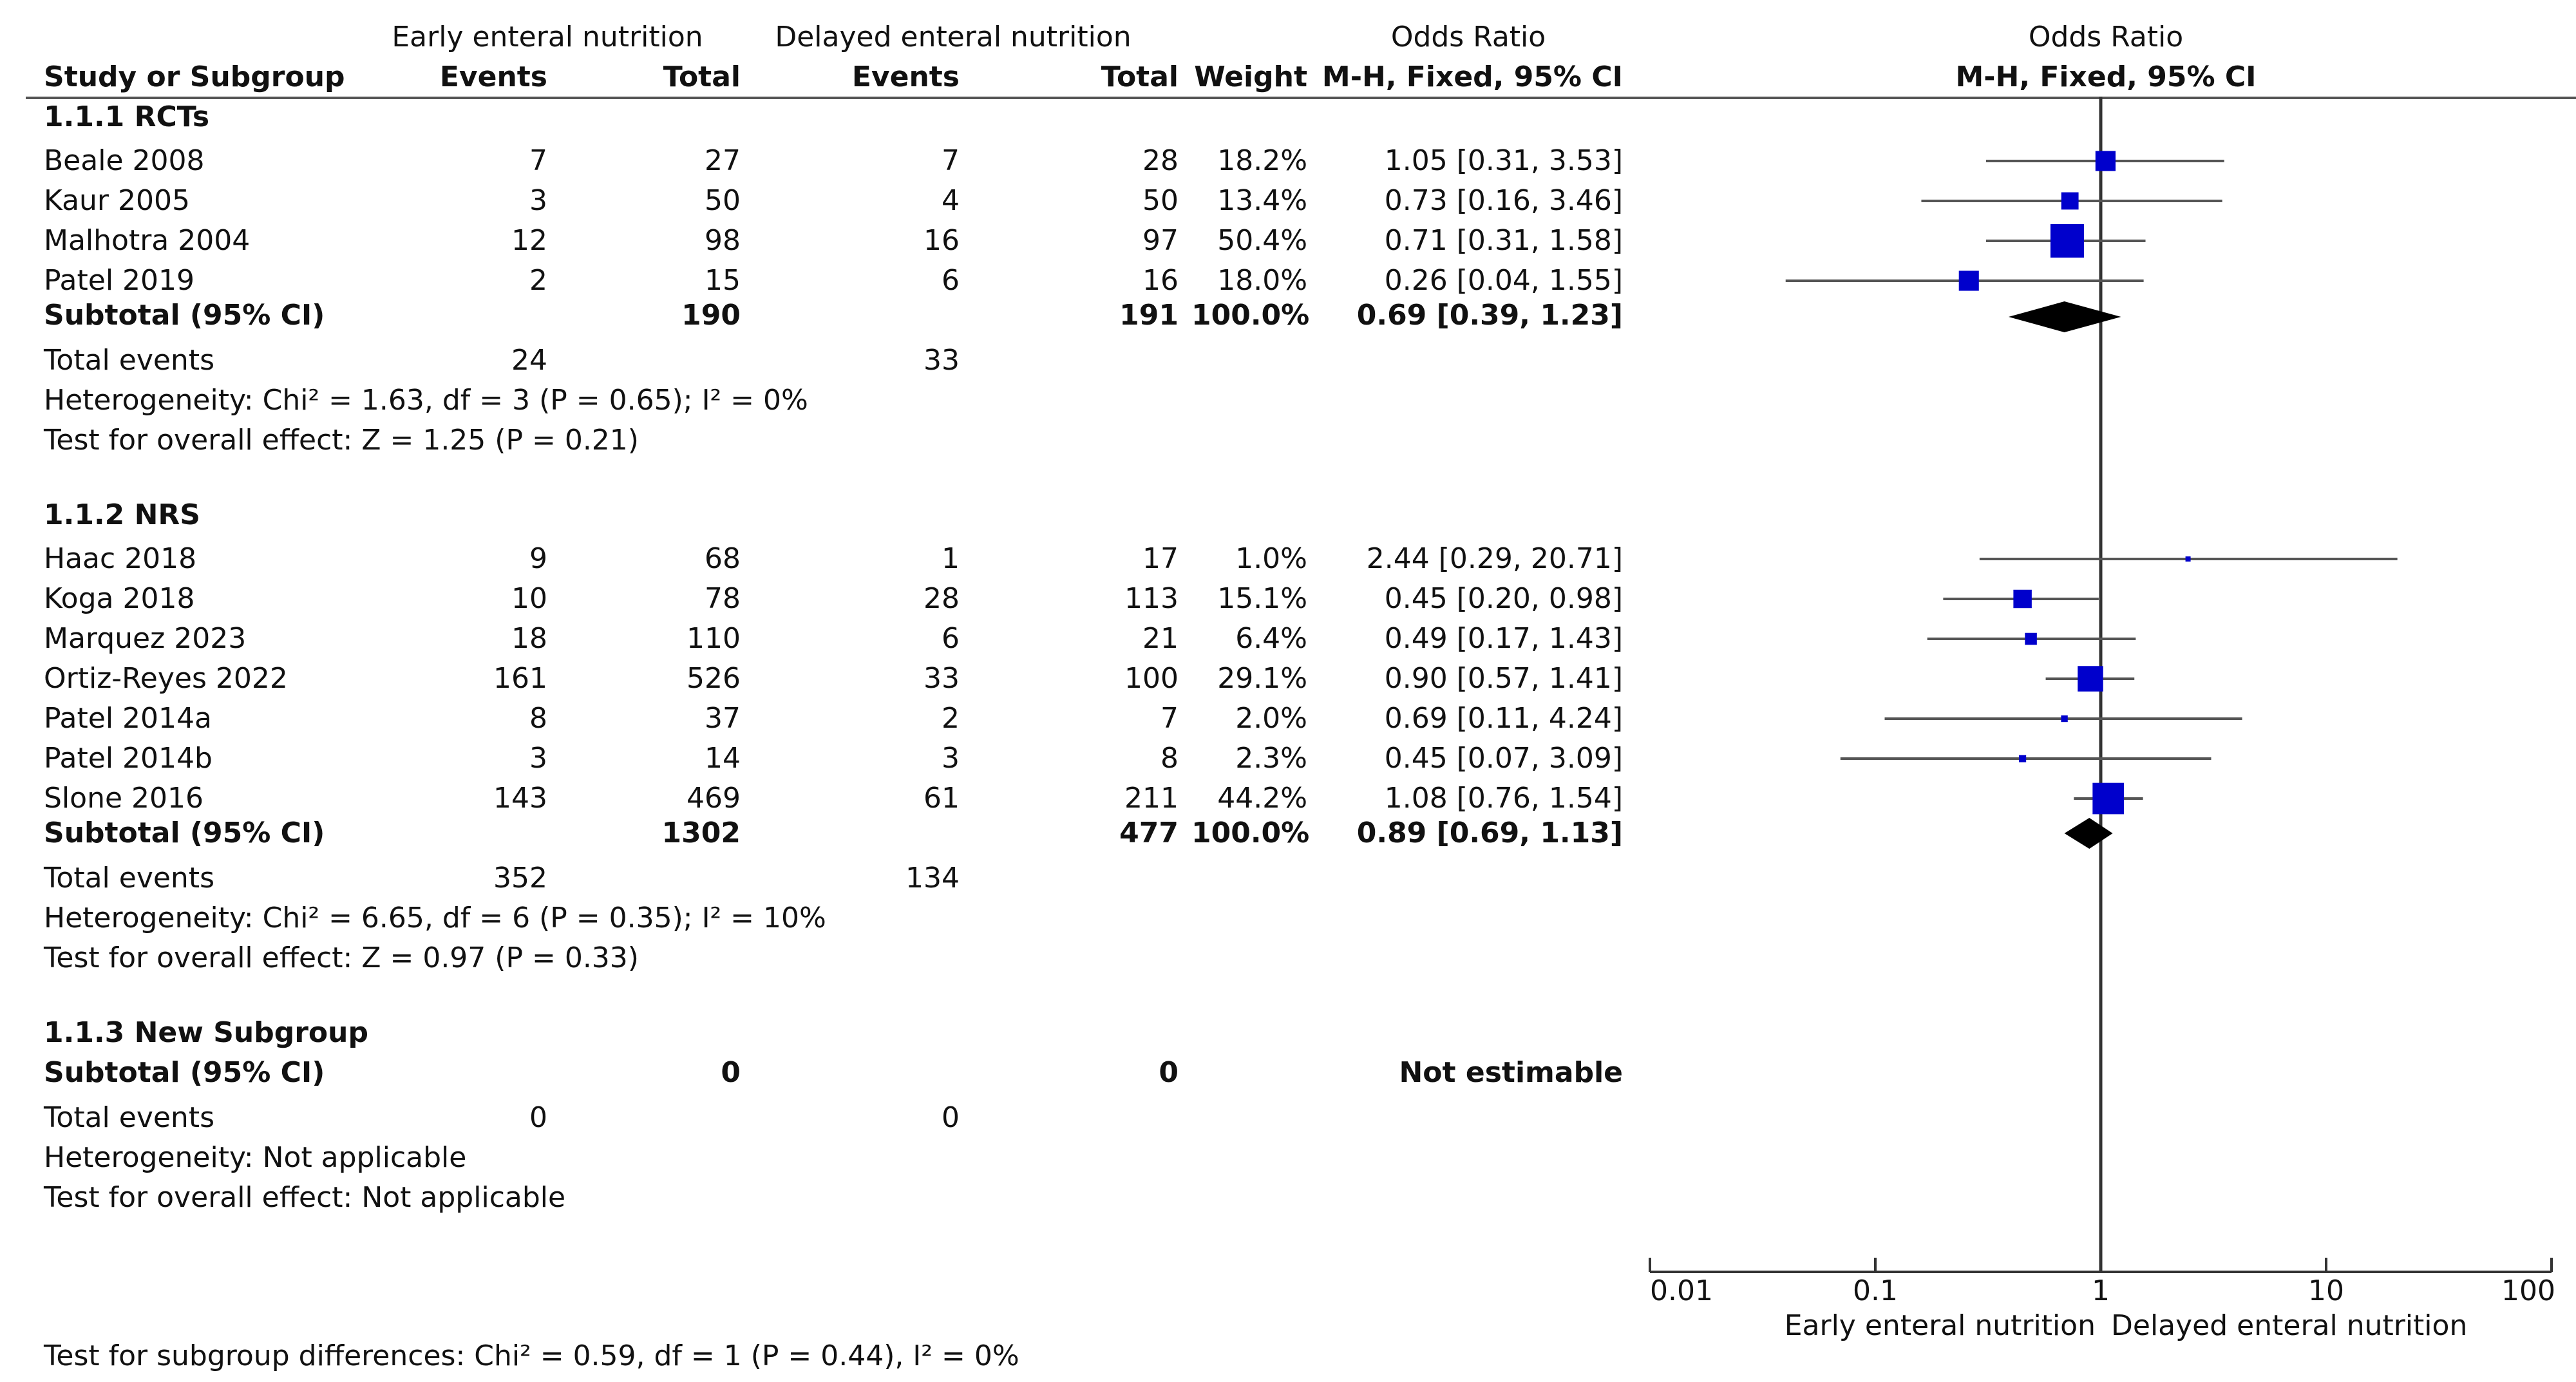  I want to click on study-name: Marquez 2023, so click(145, 638).